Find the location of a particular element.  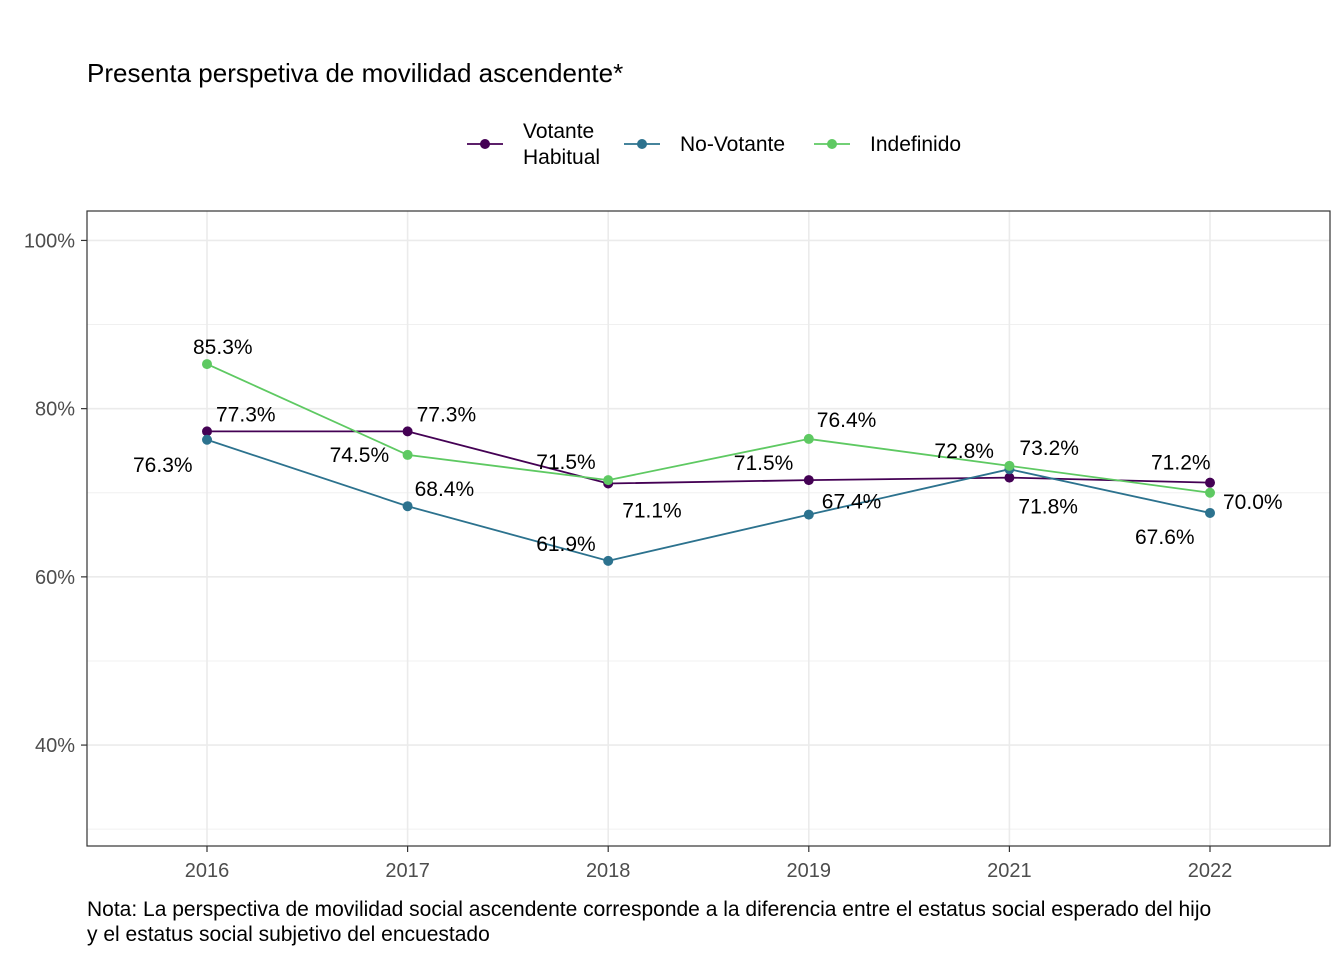

data-label-indefinido: 85.3% is located at coordinates (223, 347).